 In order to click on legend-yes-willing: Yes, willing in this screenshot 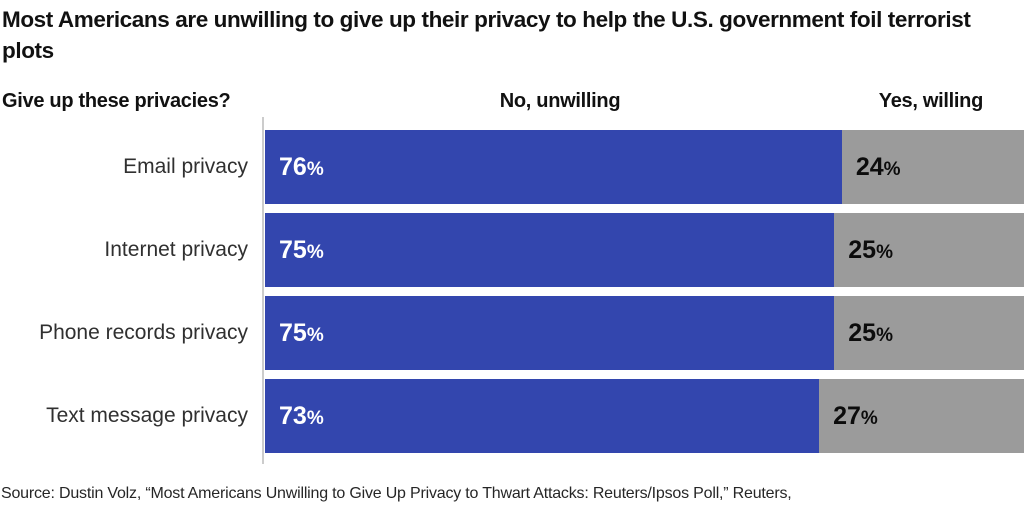, I will do `click(931, 101)`.